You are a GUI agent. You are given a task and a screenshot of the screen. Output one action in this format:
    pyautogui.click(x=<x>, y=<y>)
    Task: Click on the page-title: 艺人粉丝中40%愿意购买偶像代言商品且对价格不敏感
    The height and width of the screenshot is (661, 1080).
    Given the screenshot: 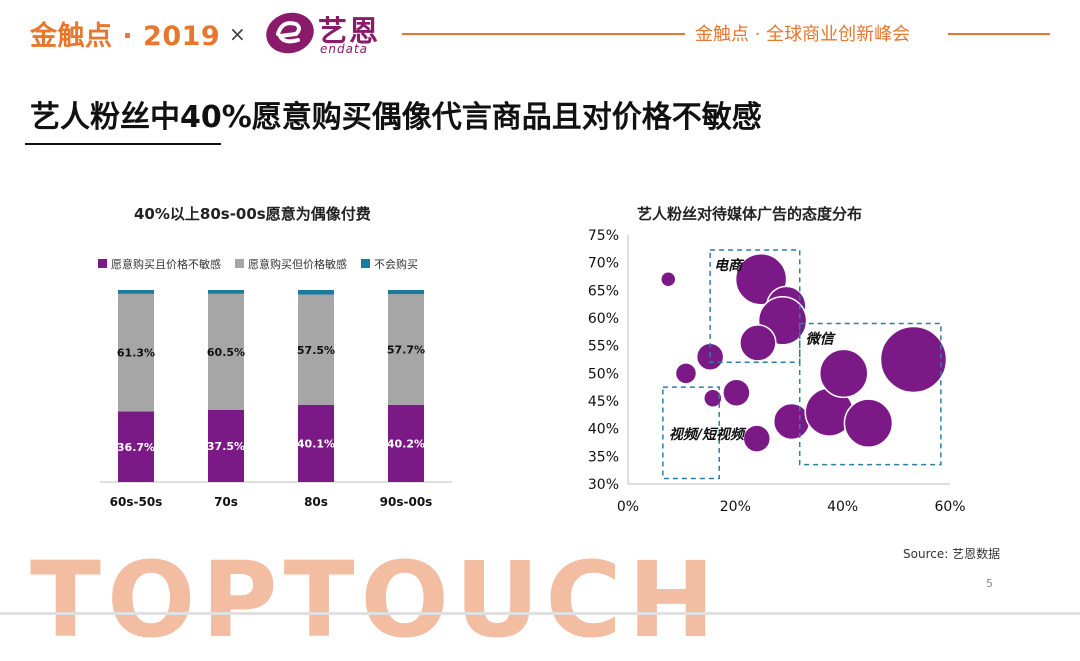 What is the action you would take?
    pyautogui.click(x=396, y=117)
    